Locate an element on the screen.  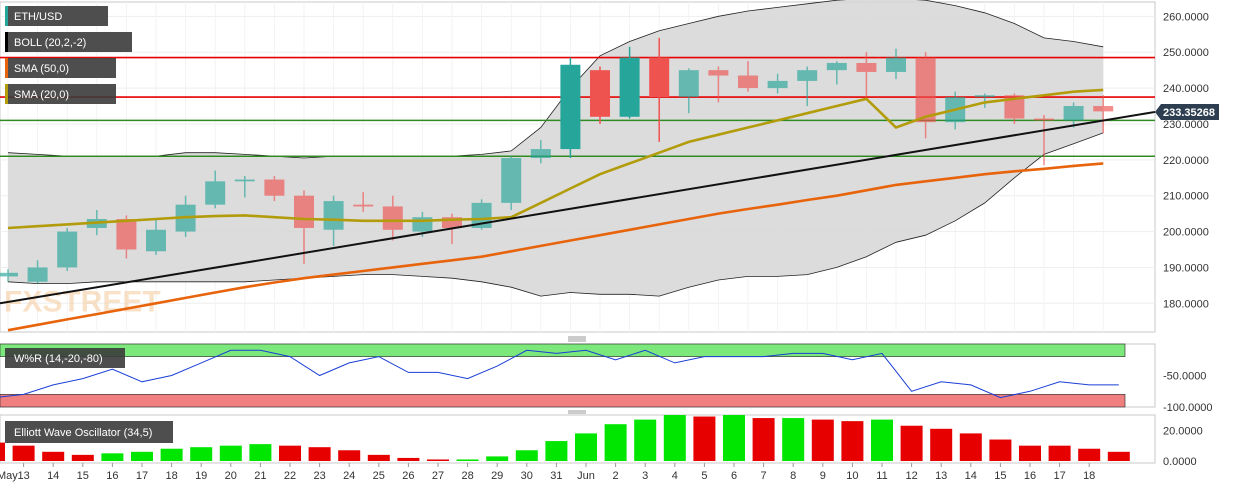
ew-legend-box is located at coordinates (89, 432).